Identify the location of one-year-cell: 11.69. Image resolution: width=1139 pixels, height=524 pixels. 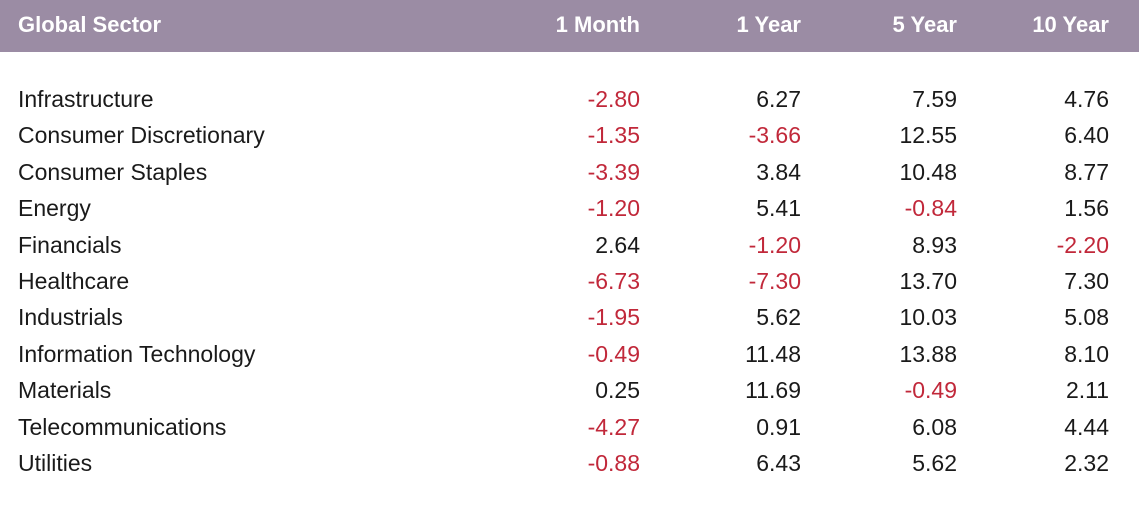
(773, 390).